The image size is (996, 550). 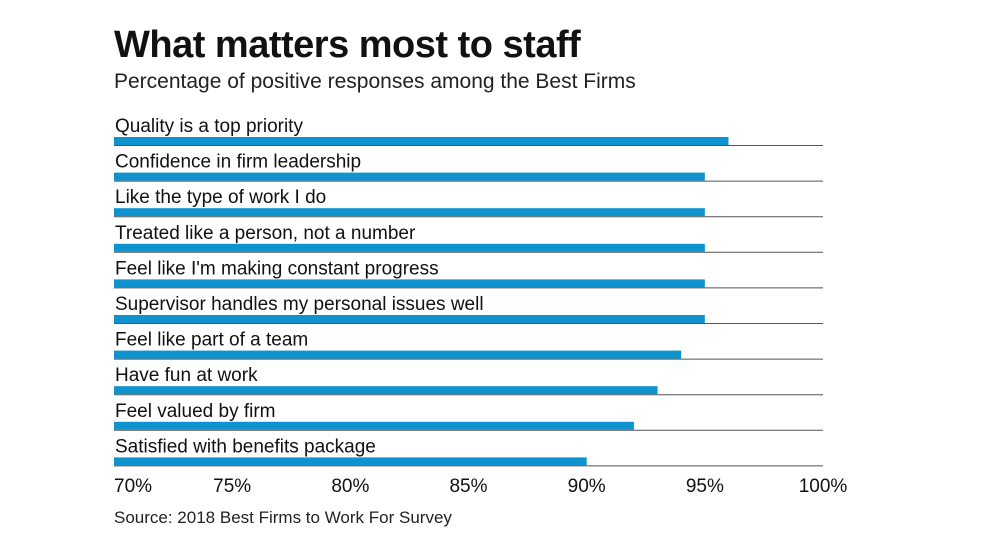 What do you see at coordinates (238, 162) in the screenshot?
I see `category-label: Confidence in firm leadership` at bounding box center [238, 162].